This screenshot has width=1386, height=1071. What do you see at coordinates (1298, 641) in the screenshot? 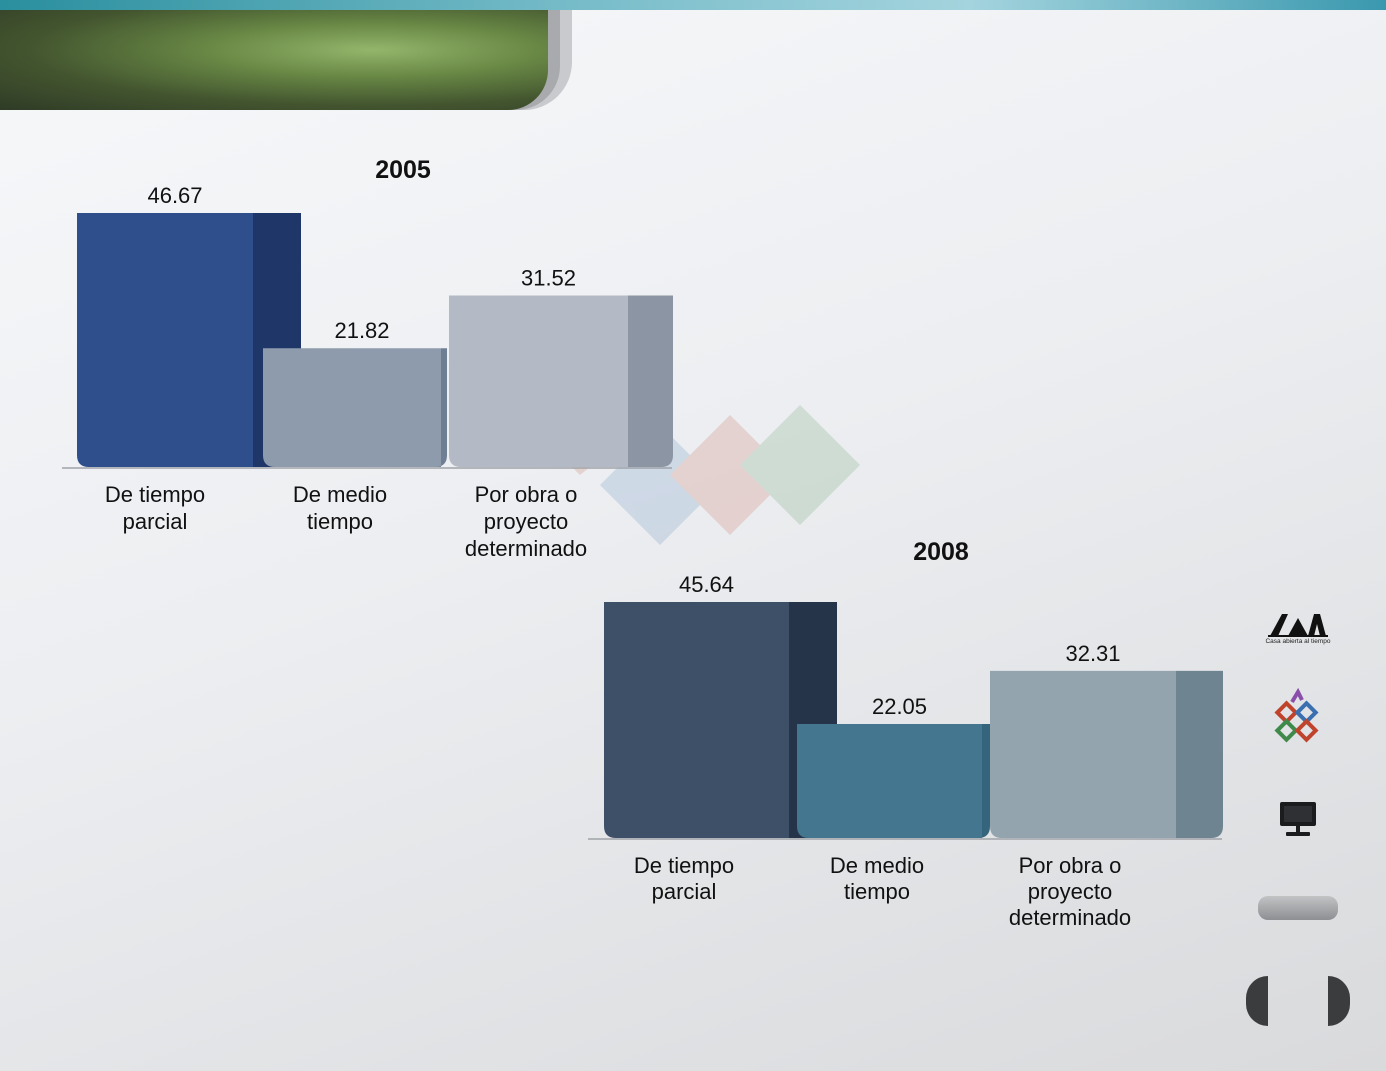
I see `logo-tagline: Casa abierta al tiempo` at bounding box center [1298, 641].